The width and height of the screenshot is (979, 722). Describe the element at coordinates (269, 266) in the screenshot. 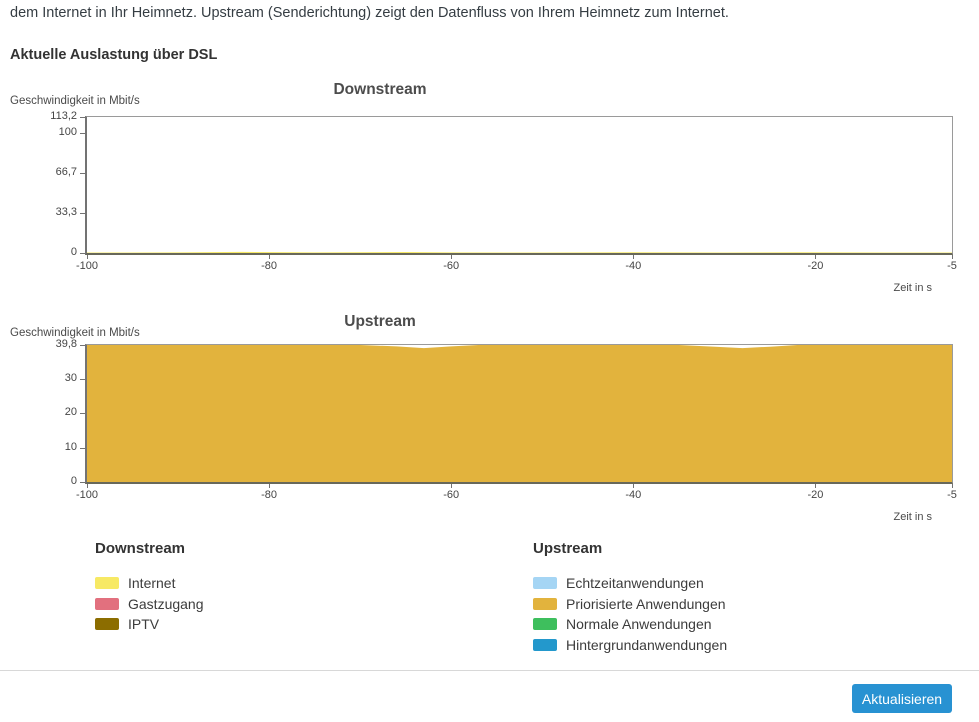

I see `downstream-x-tick-label: -80` at that location.